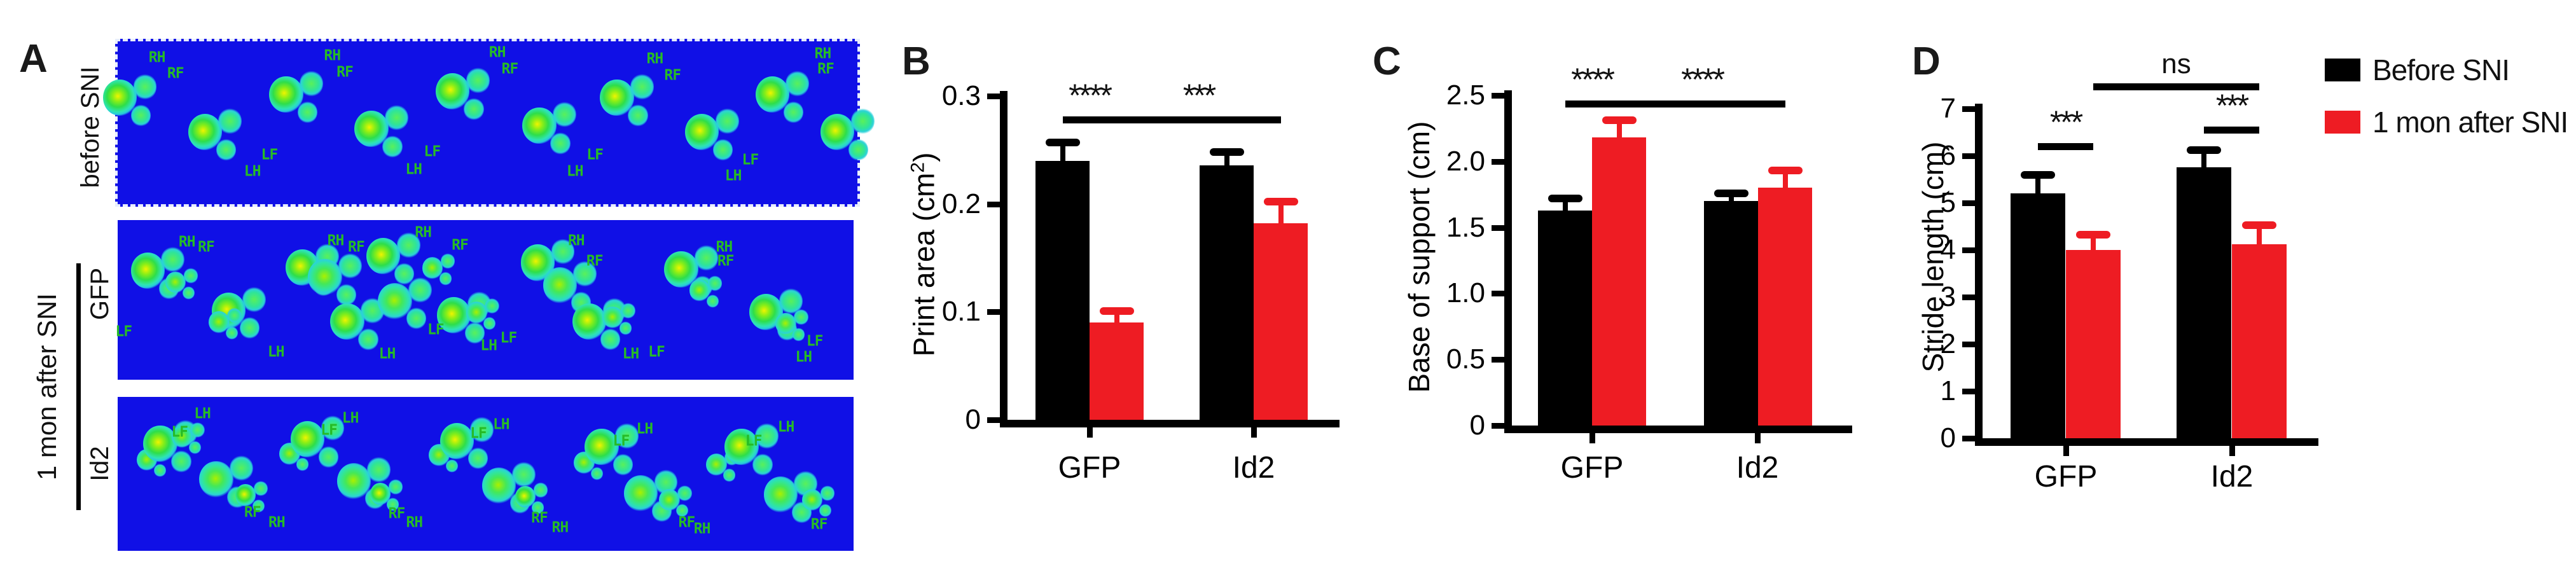  What do you see at coordinates (488, 123) in the screenshot?
I see `footprint-panel-before-sni: RH RF RH RF RH RF RH RF RH RF LF LH LF LH LF LH LF LH` at bounding box center [488, 123].